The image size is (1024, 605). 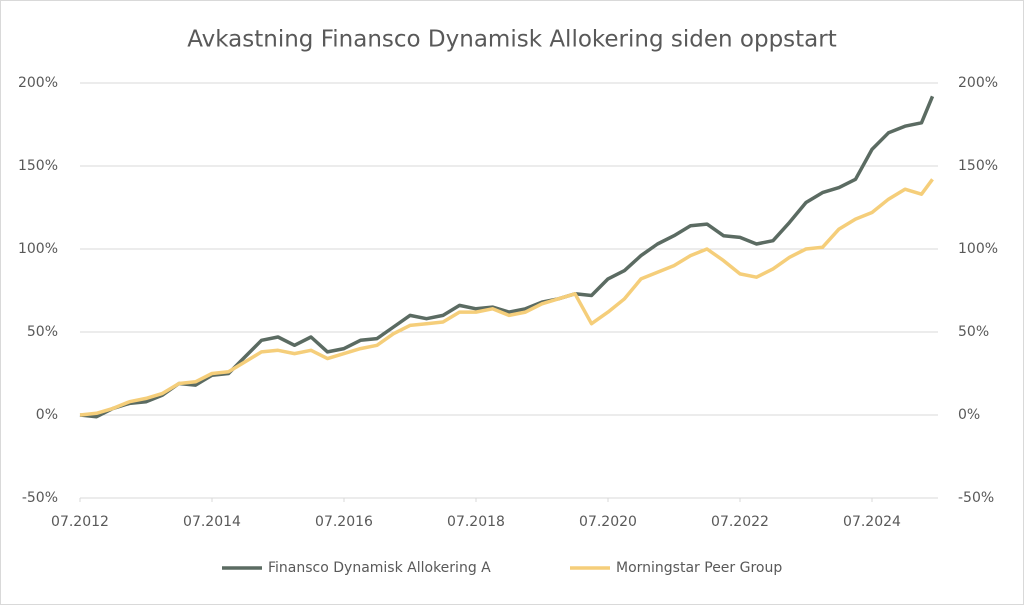 I want to click on y2-tick-label: 200%, so click(x=978, y=83).